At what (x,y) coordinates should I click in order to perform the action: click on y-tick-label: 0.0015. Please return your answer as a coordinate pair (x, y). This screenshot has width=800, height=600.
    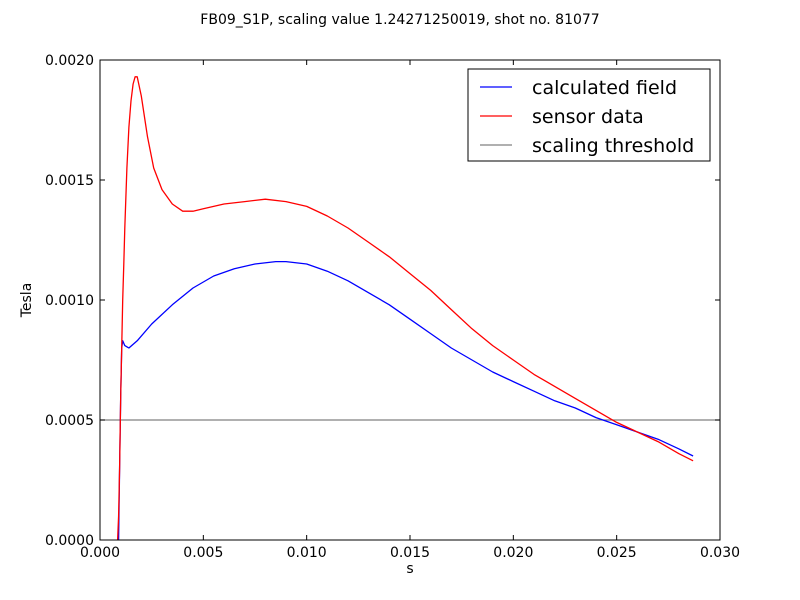
    Looking at the image, I should click on (69, 181).